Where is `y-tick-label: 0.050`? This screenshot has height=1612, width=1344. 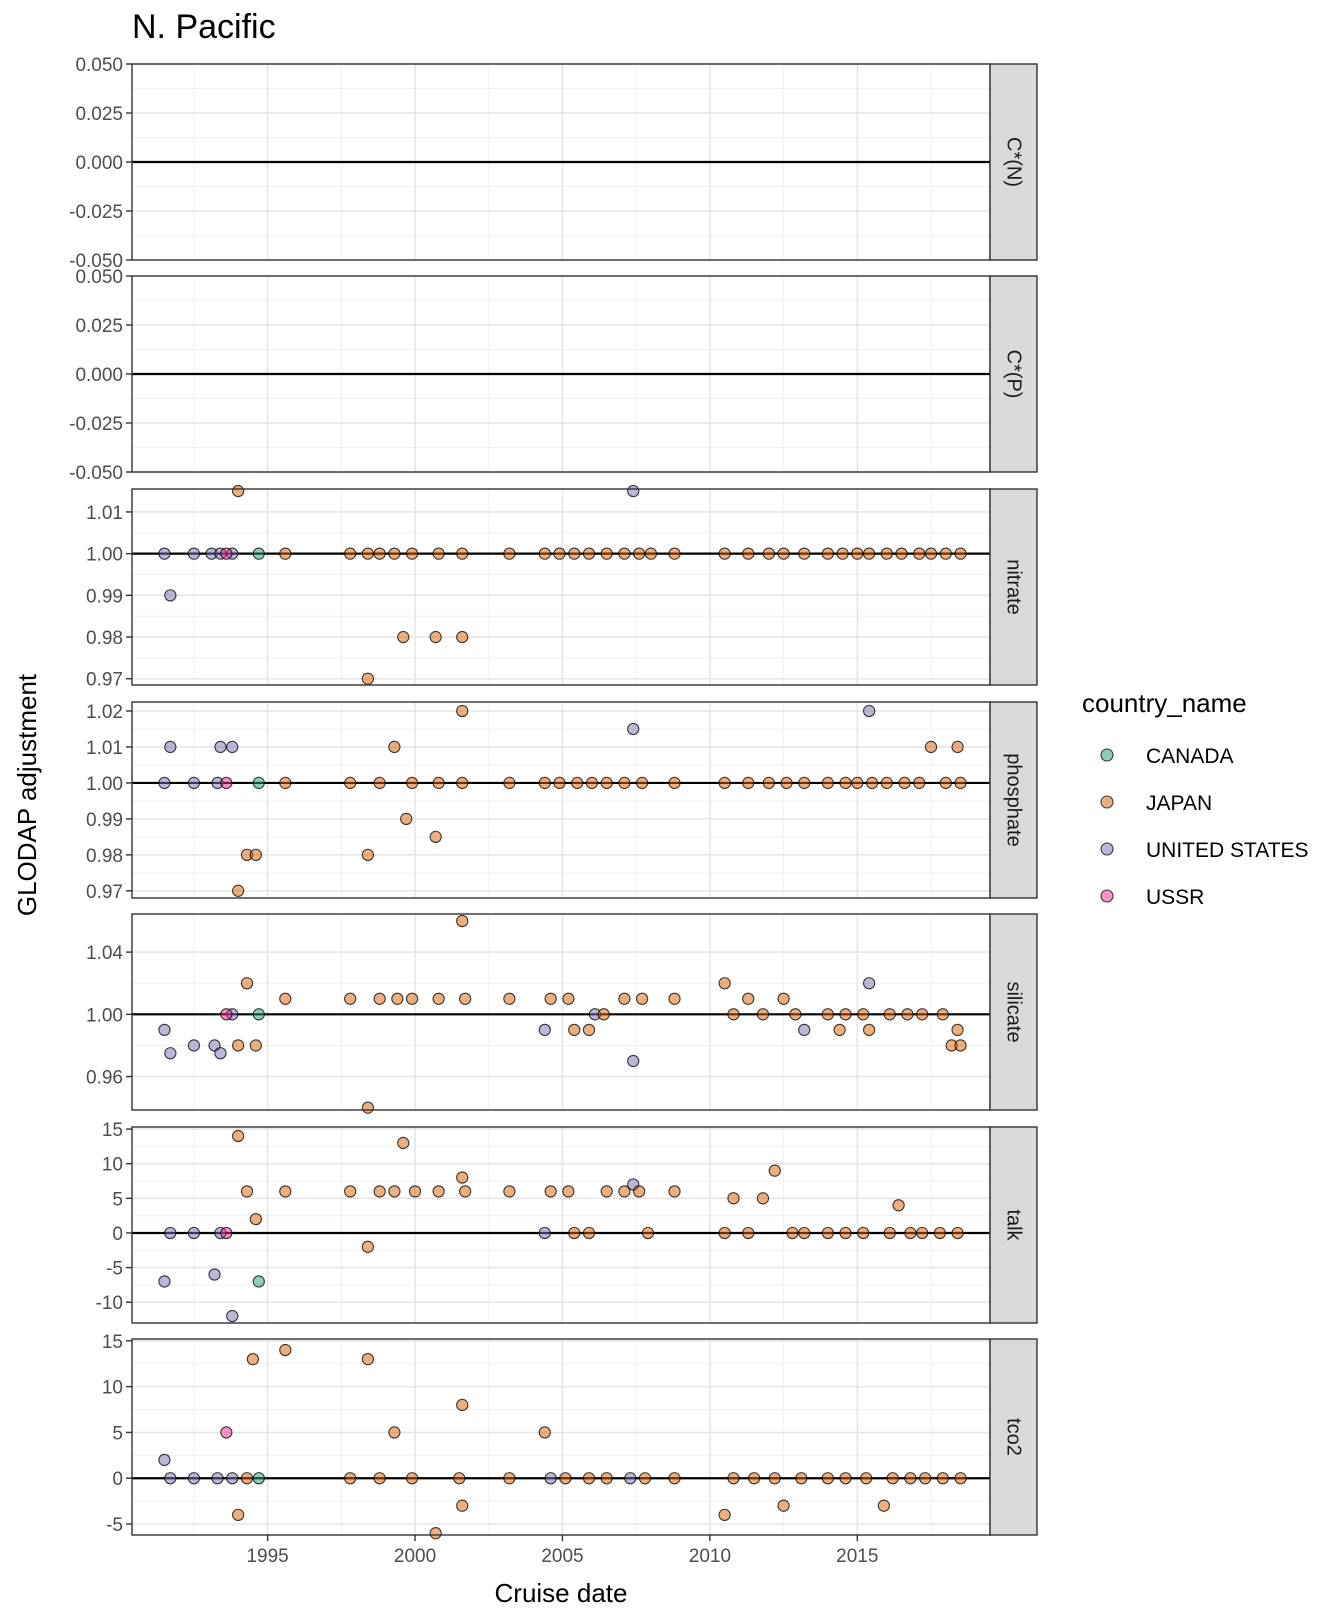
y-tick-label: 0.050 is located at coordinates (99, 65).